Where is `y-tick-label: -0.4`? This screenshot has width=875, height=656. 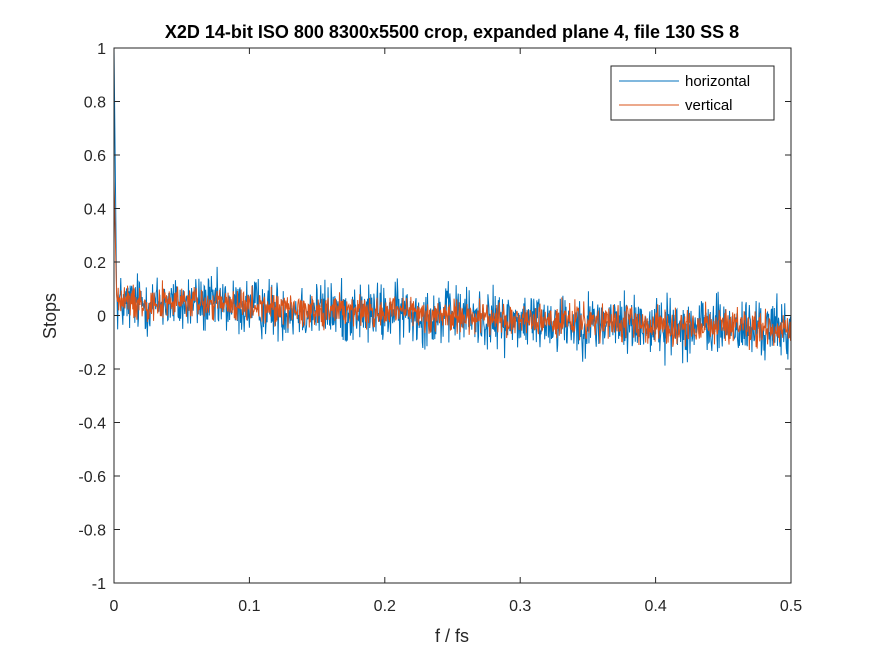
y-tick-label: -0.4 is located at coordinates (92, 424).